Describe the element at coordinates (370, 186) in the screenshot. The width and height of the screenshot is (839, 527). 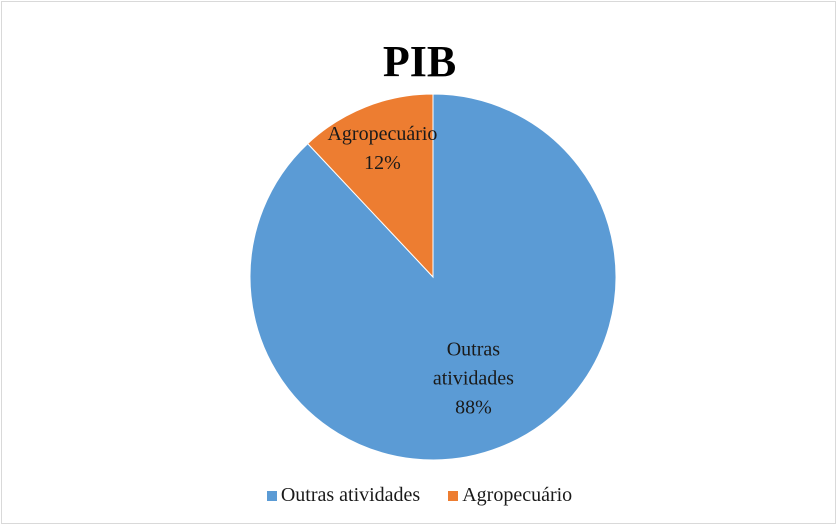
I see `pie-slice` at that location.